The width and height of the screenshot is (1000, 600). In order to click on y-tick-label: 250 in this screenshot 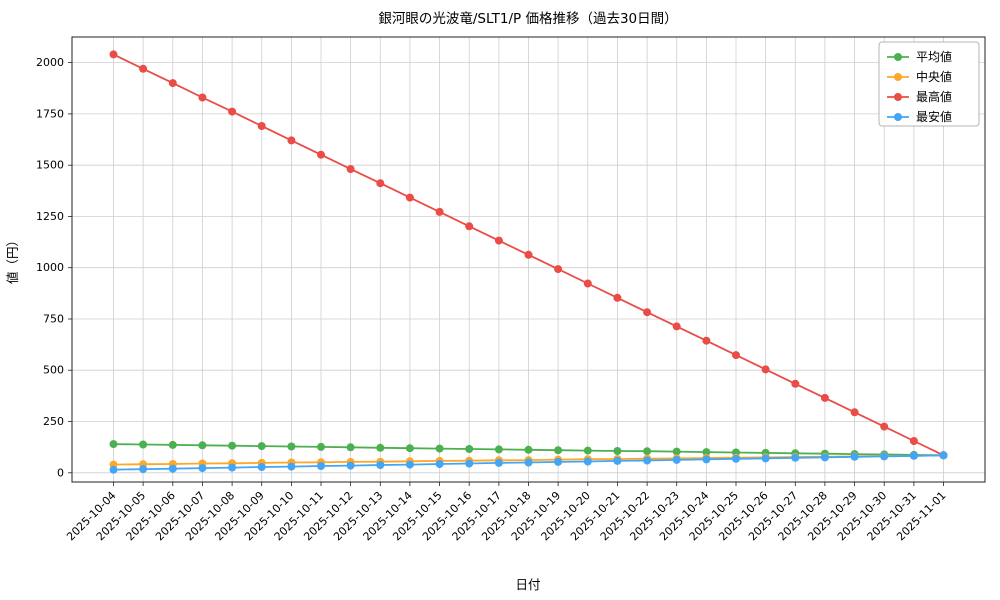, I will do `click(53, 421)`.